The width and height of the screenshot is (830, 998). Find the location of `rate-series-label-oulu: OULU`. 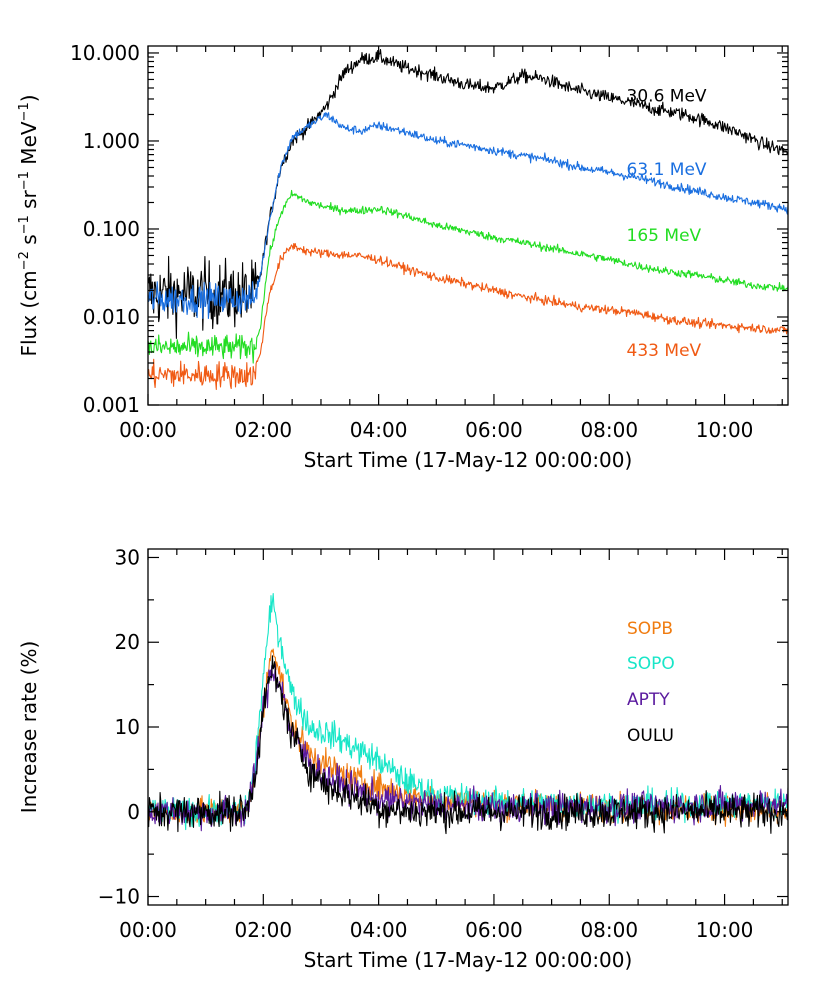

rate-series-label-oulu: OULU is located at coordinates (650, 736).